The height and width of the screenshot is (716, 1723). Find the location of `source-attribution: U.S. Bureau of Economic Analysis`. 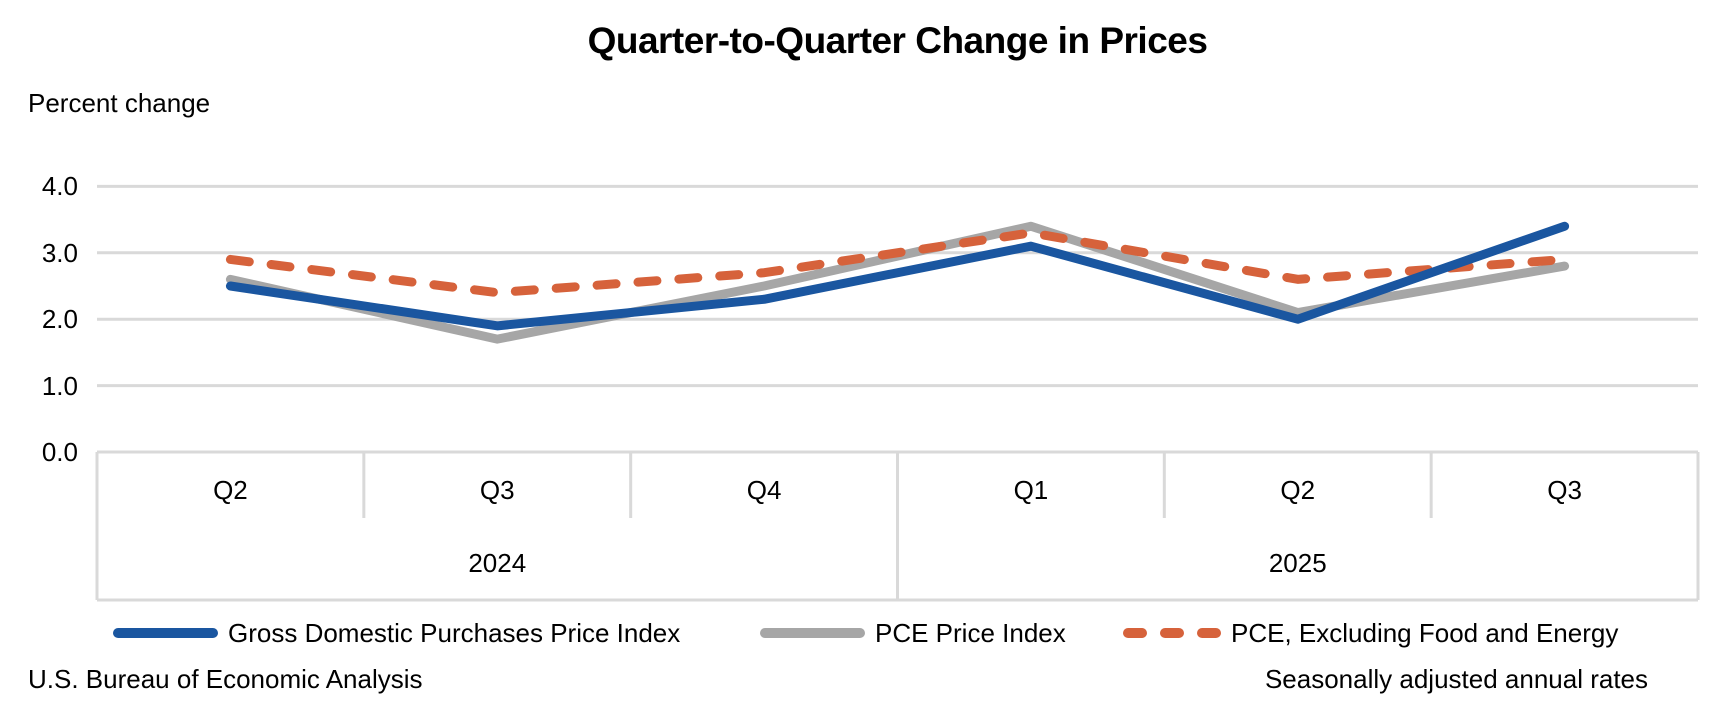

source-attribution: U.S. Bureau of Economic Analysis is located at coordinates (225, 679).